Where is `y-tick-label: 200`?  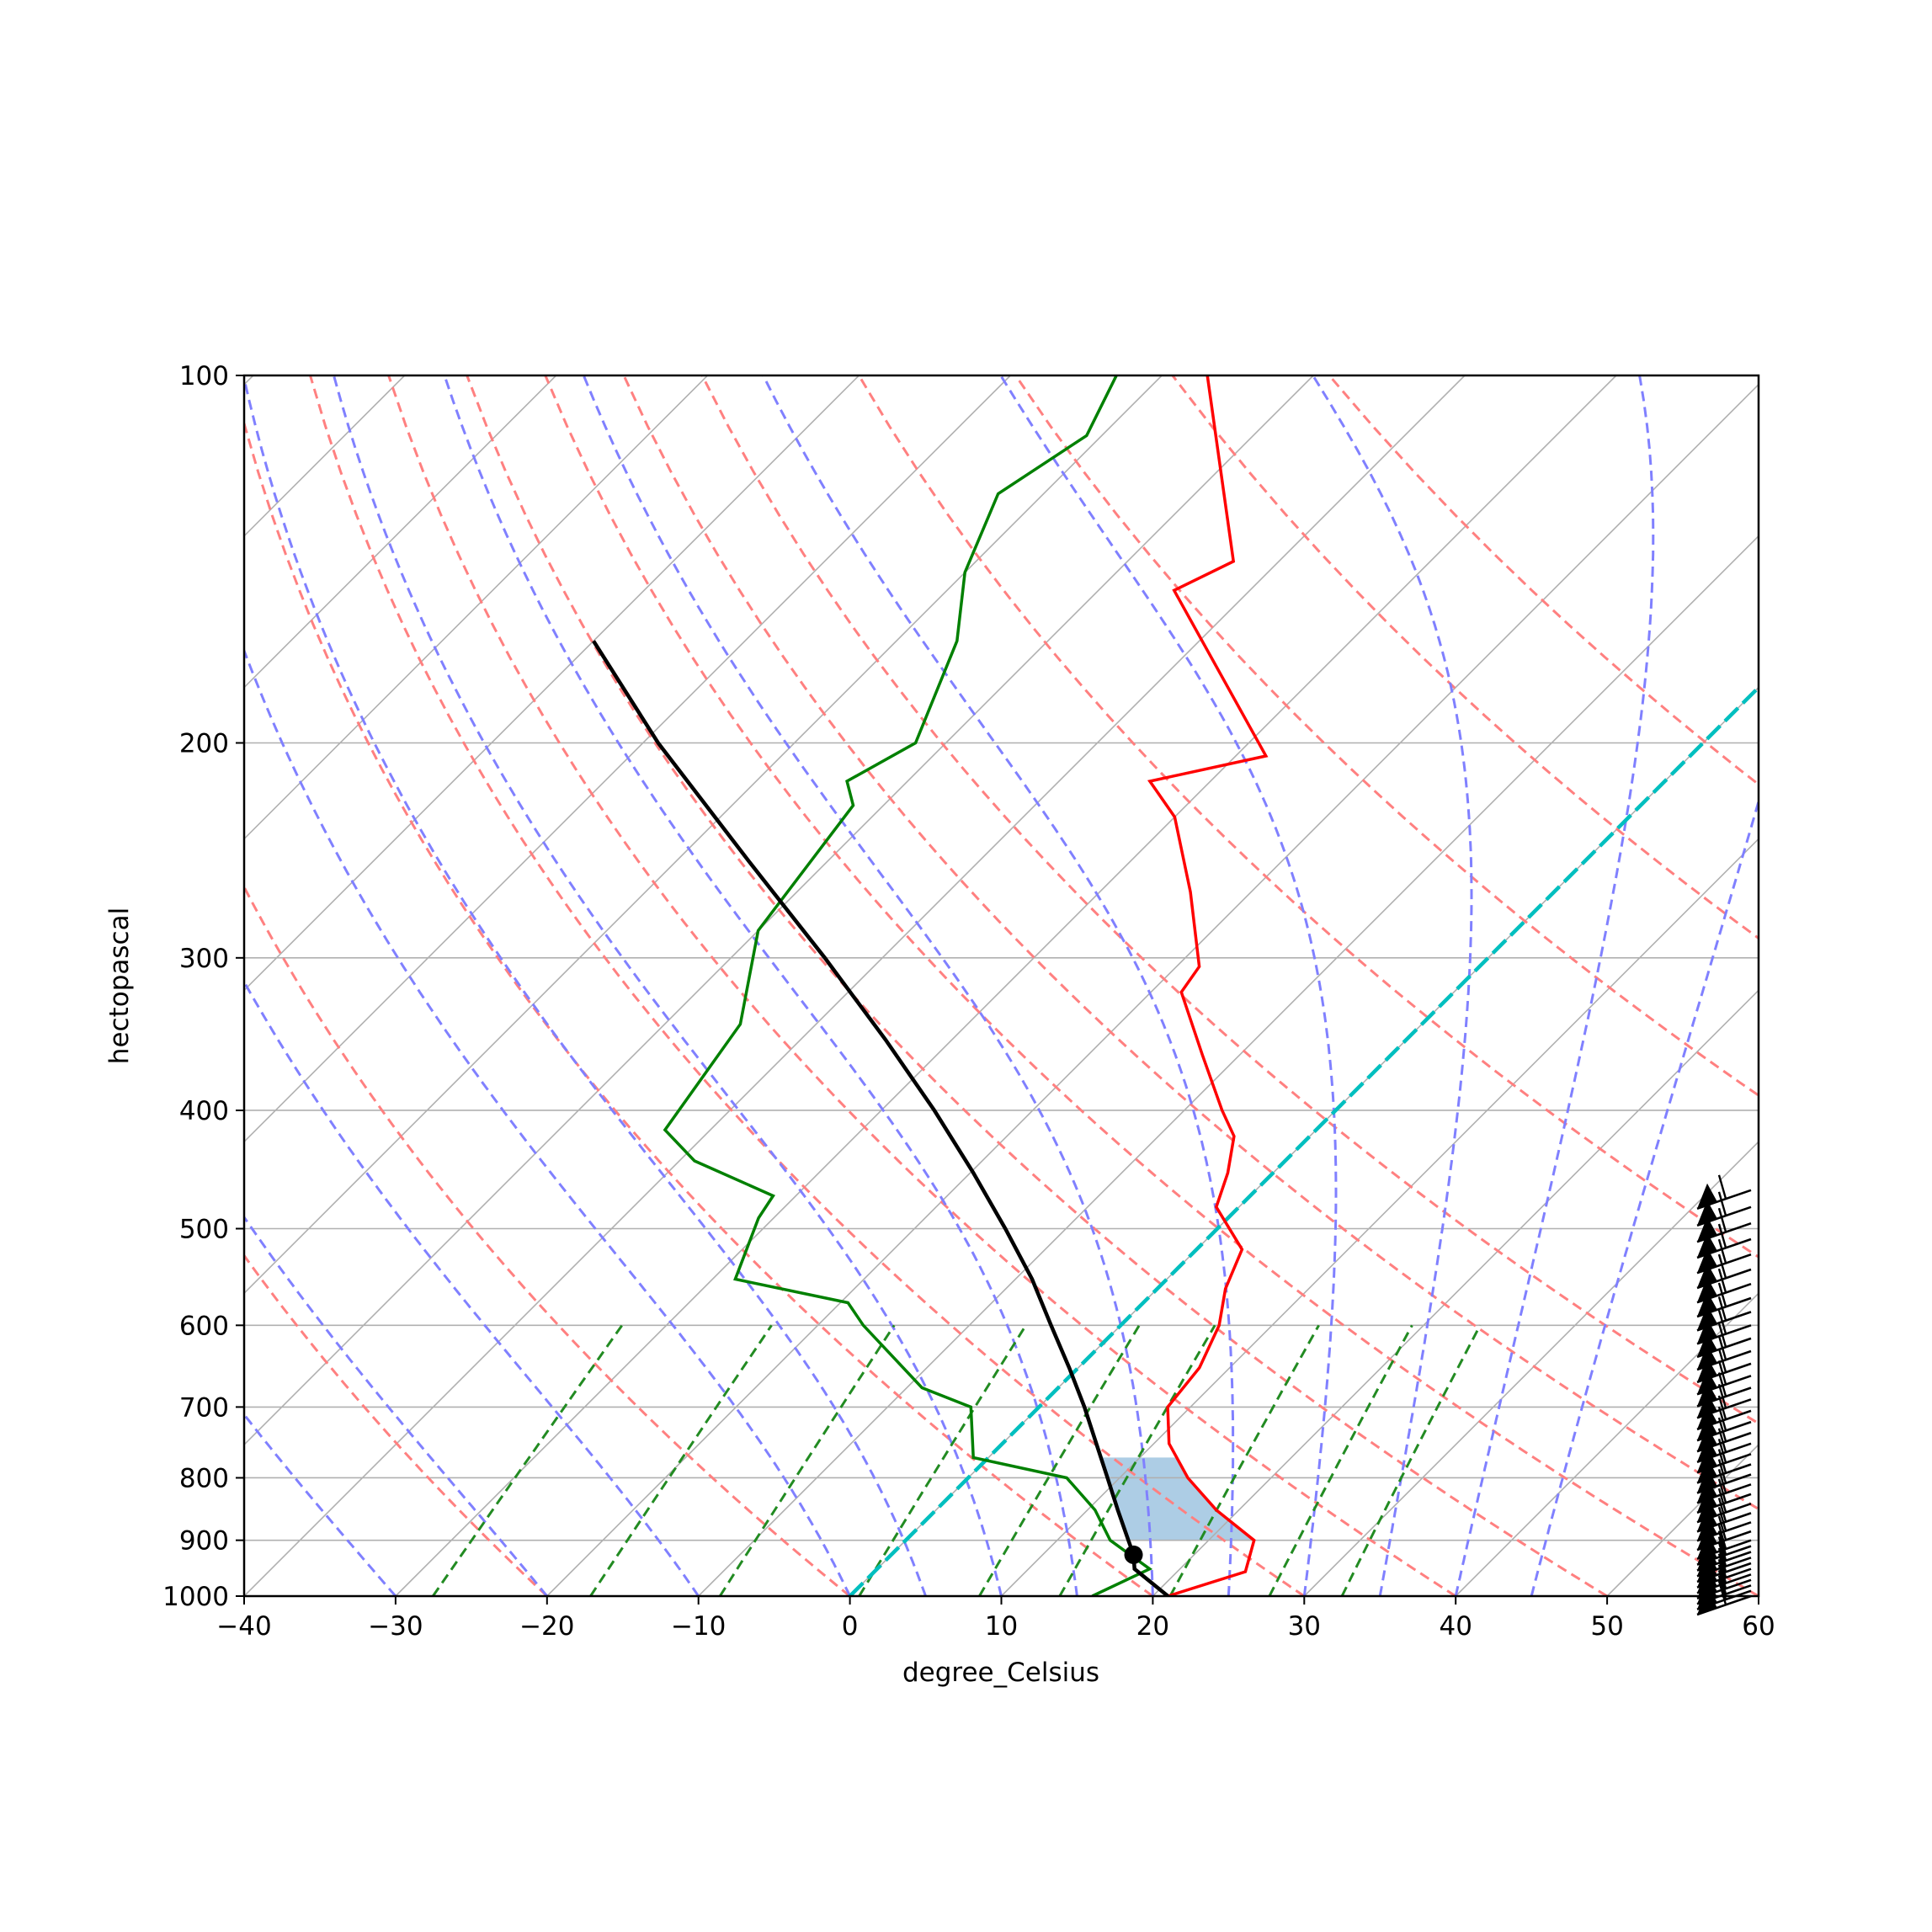 y-tick-label: 200 is located at coordinates (204, 743).